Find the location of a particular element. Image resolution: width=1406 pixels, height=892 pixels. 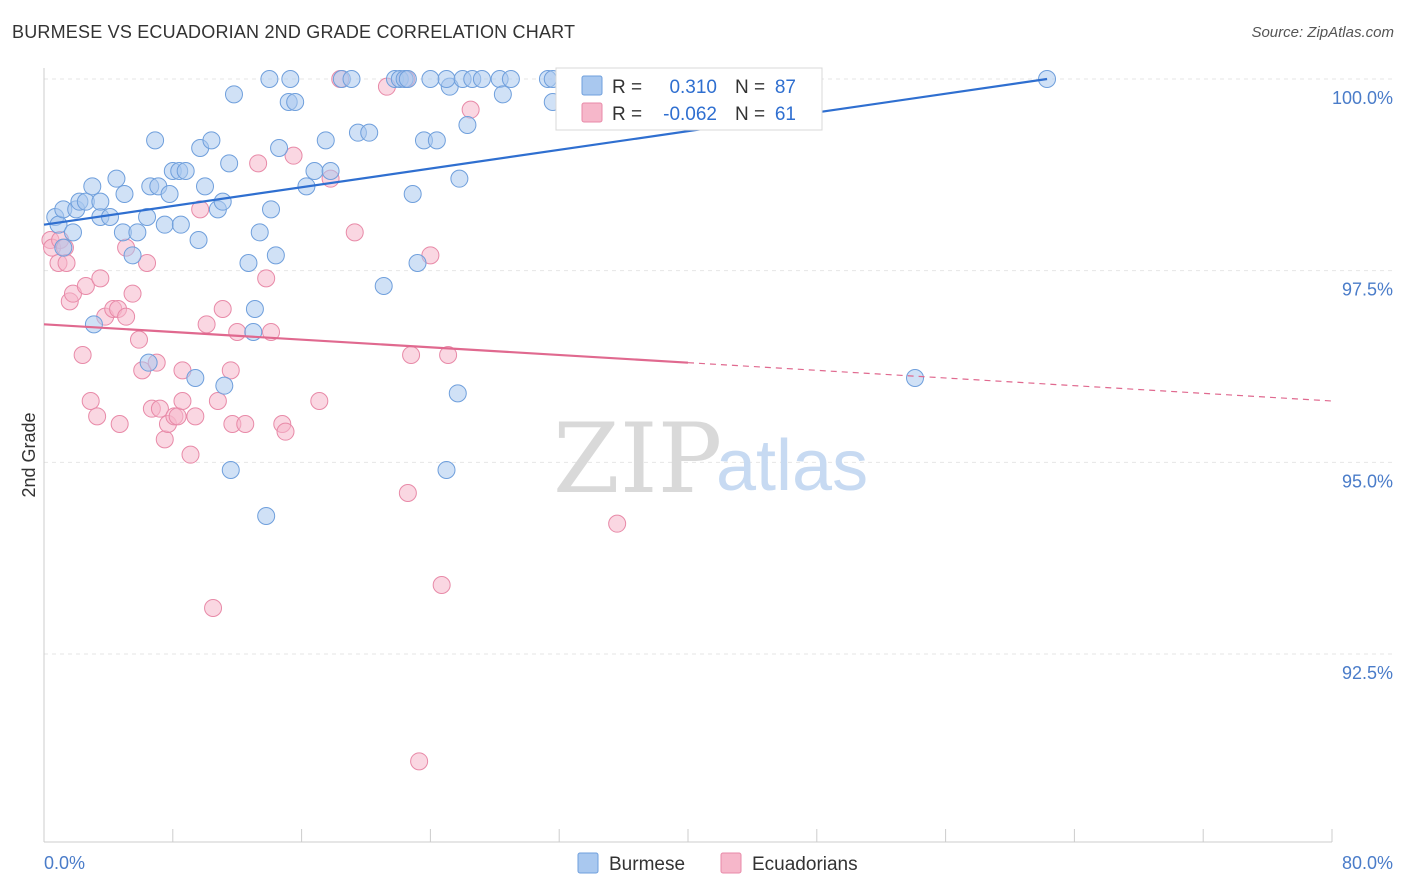

source-label: Source: ZipAtlas.com is located at coordinates (1322, 32).